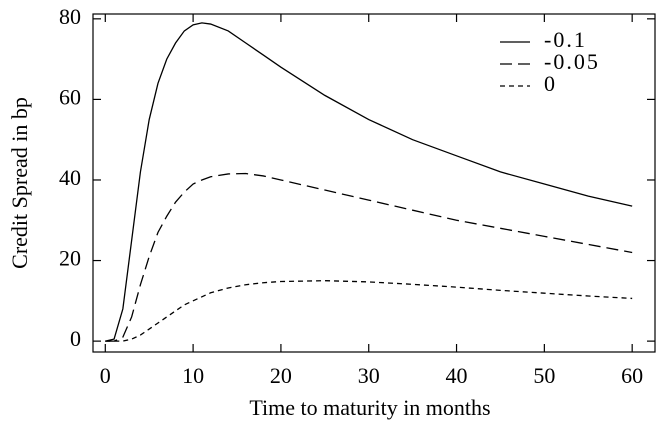  Describe the element at coordinates (70, 96) in the screenshot. I see `y-tick-label: 60` at that location.